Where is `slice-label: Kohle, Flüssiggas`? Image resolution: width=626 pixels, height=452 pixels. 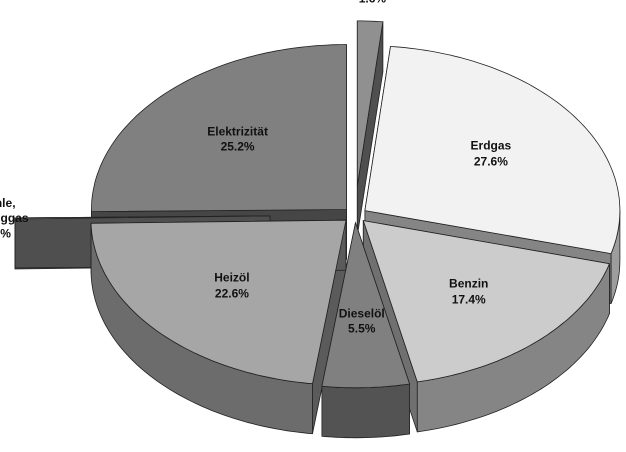 slice-label: Kohle, Flüssiggas is located at coordinates (14, 210).